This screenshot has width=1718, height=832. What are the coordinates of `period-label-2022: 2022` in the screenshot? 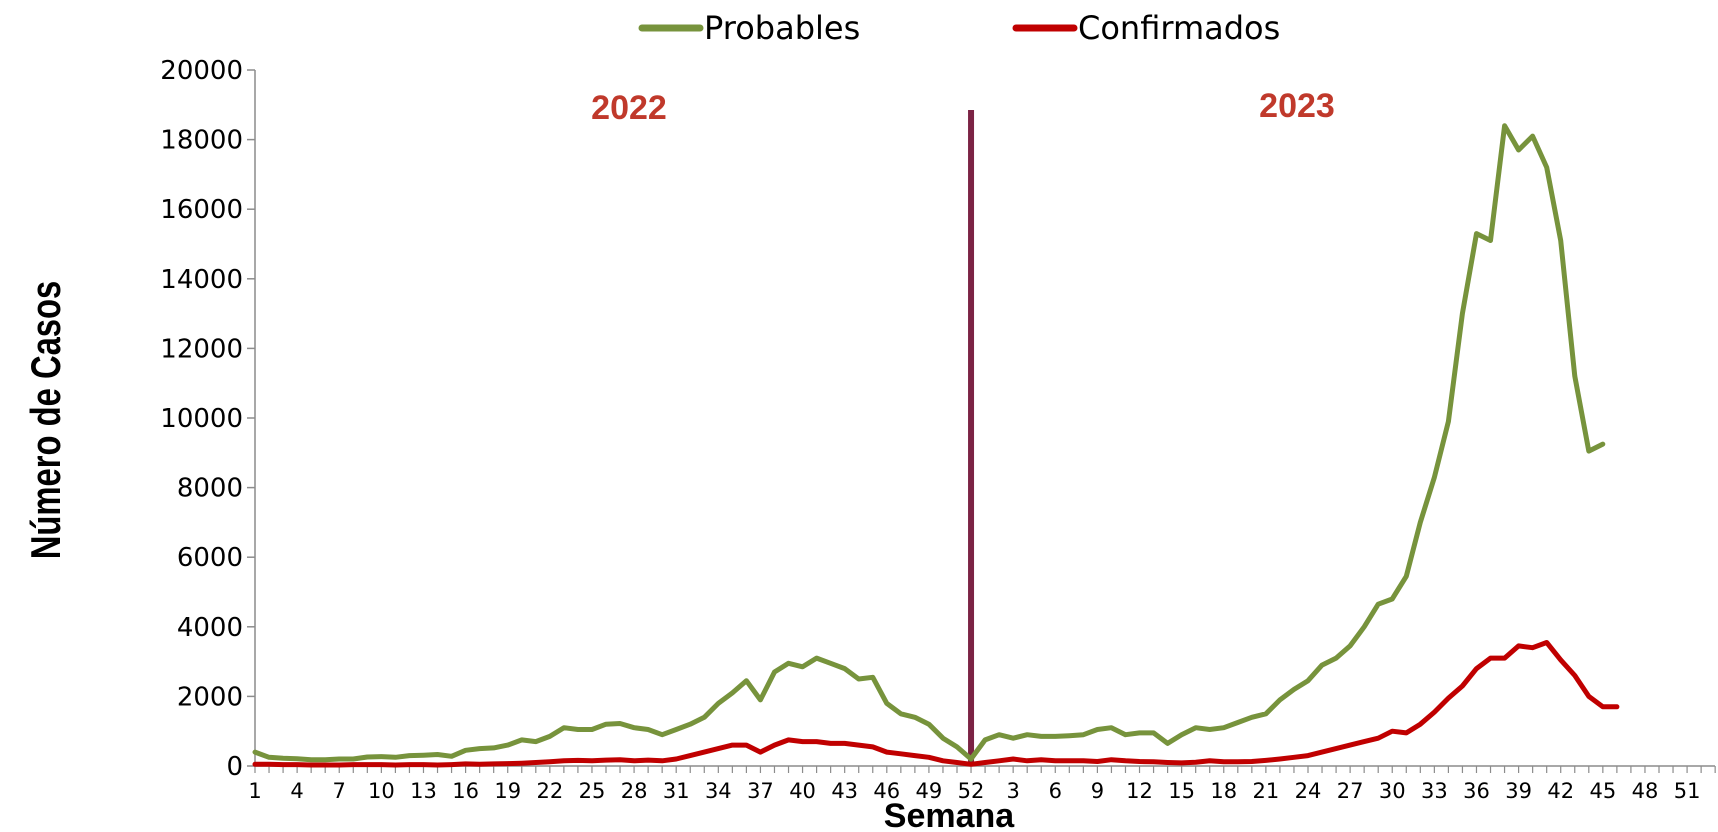 It's located at (629, 108).